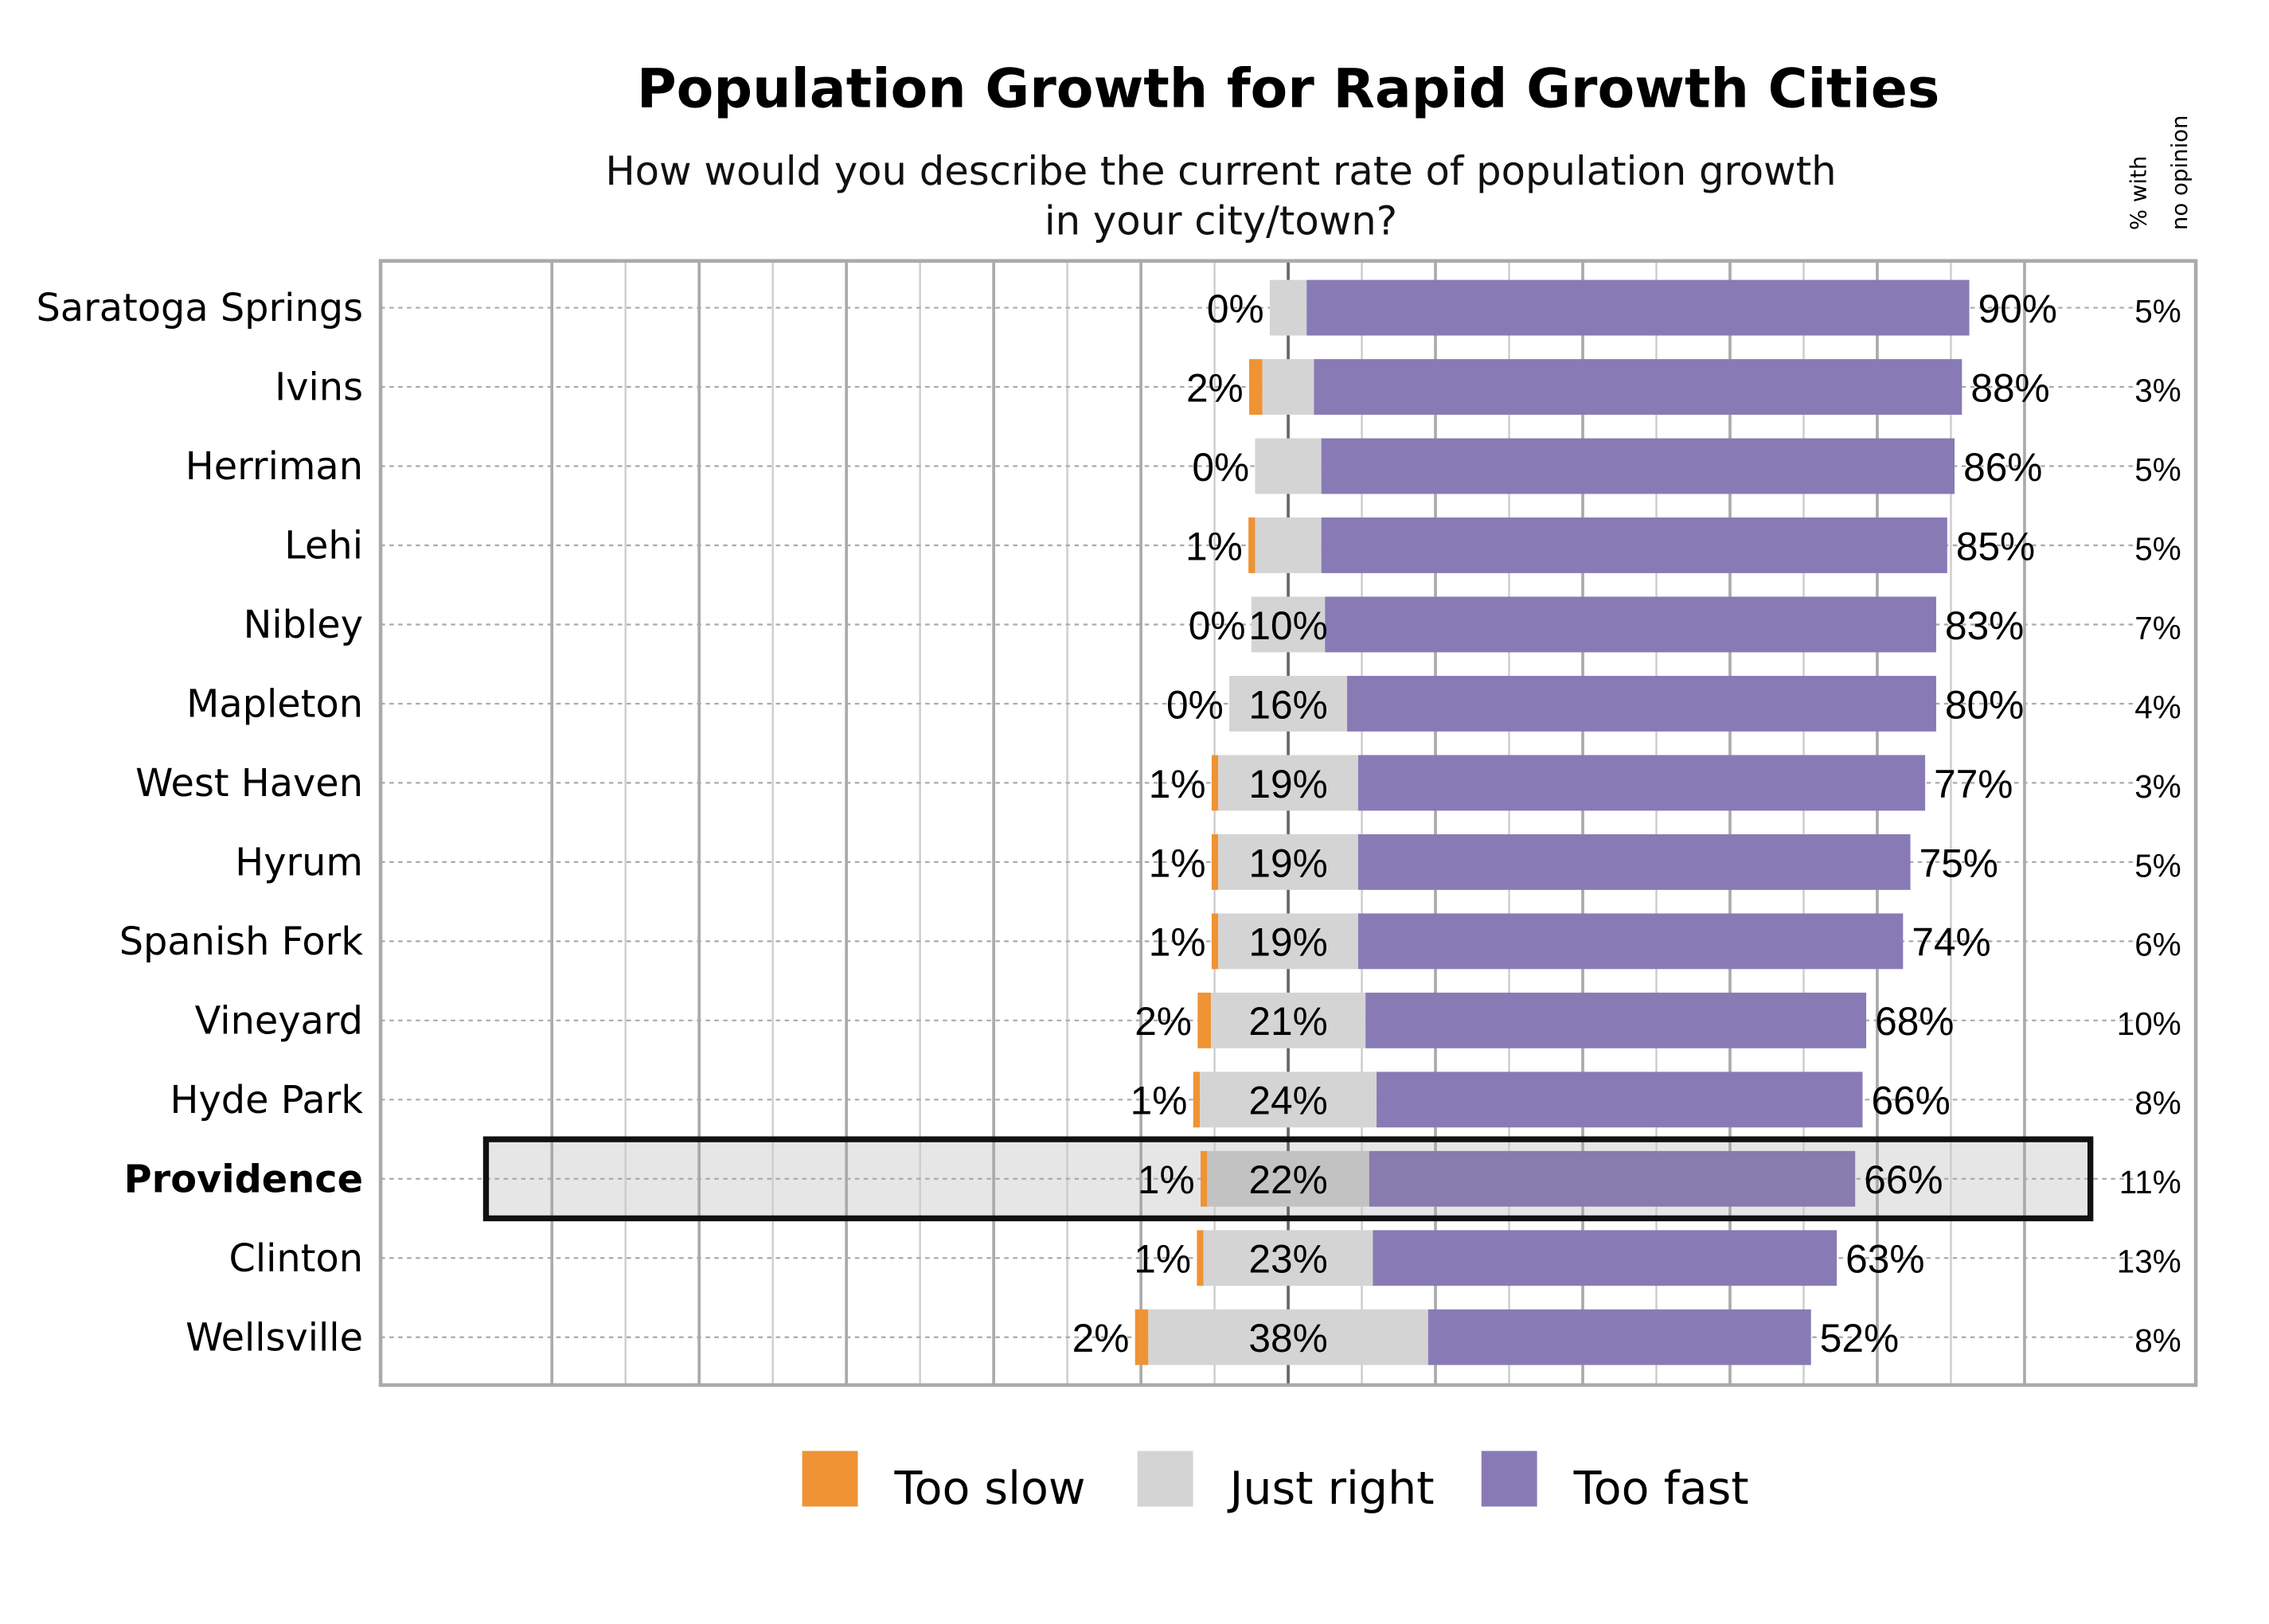  What do you see at coordinates (989, 1488) in the screenshot?
I see `legend-label: Too slow` at bounding box center [989, 1488].